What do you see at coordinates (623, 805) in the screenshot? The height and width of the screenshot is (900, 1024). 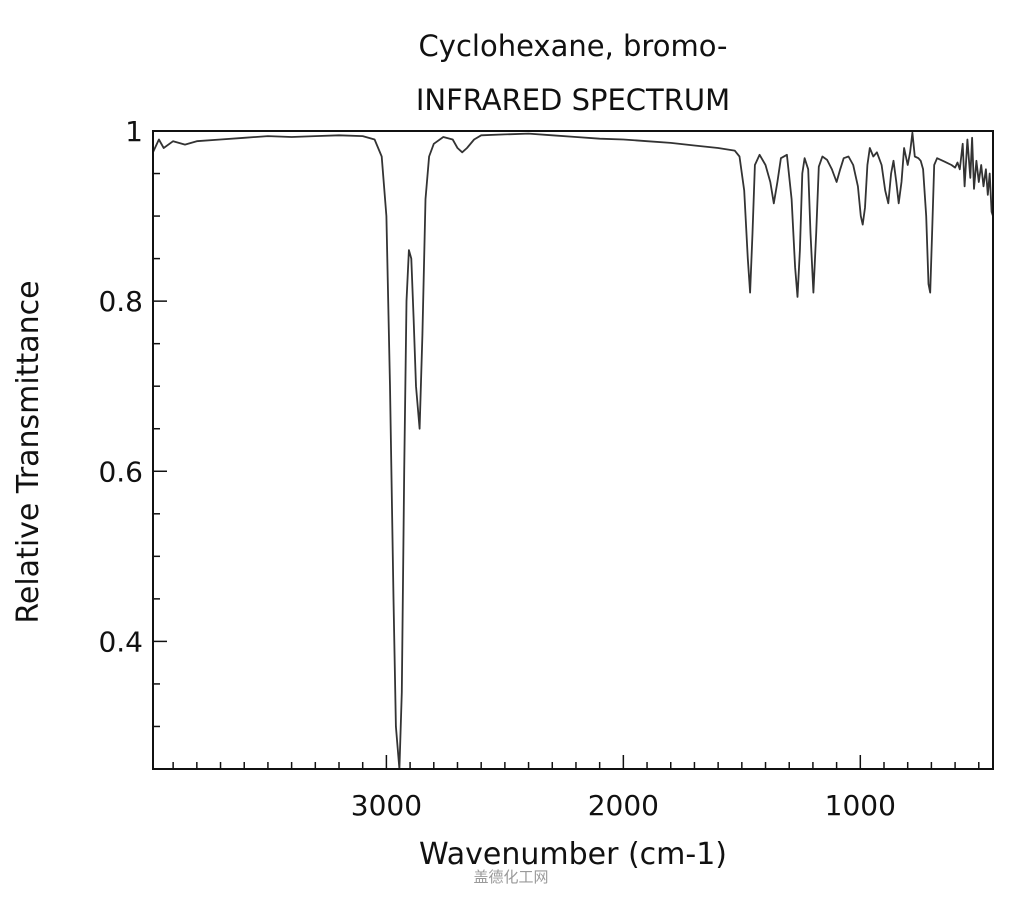 I see `x-tick-label: 2000` at bounding box center [623, 805].